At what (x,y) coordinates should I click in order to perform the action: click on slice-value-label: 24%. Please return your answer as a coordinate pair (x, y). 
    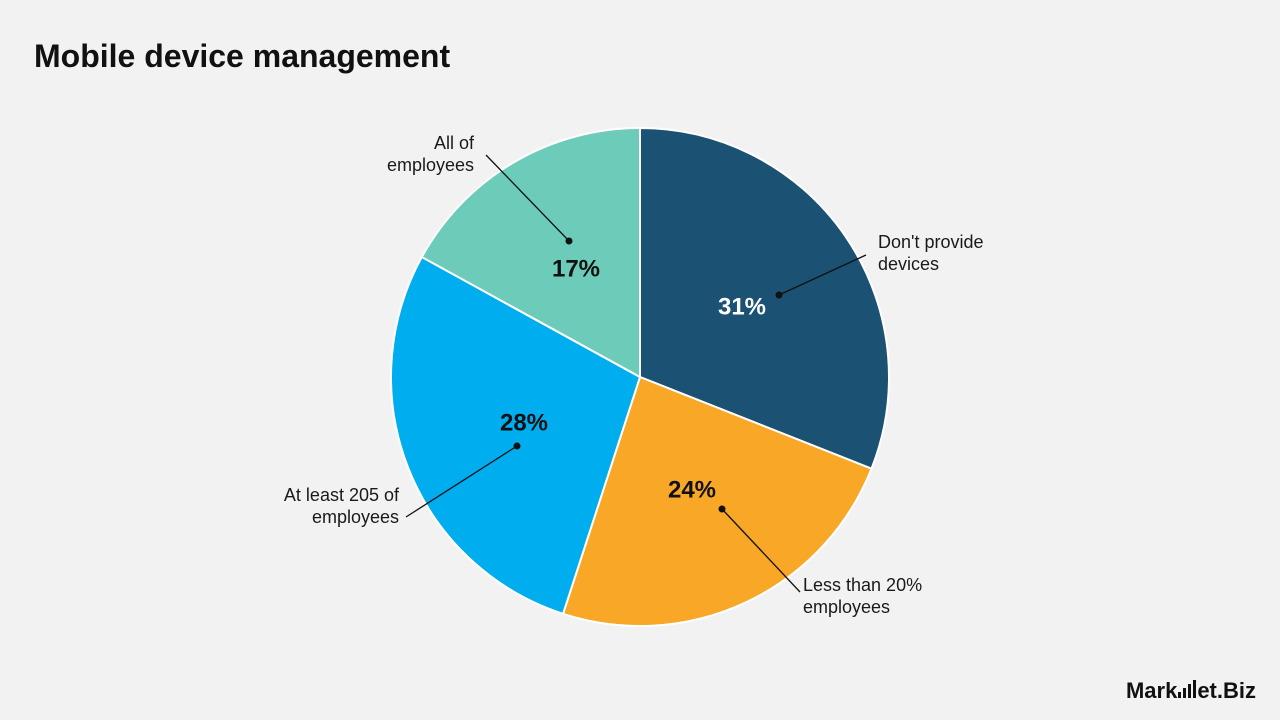
    Looking at the image, I should click on (692, 489).